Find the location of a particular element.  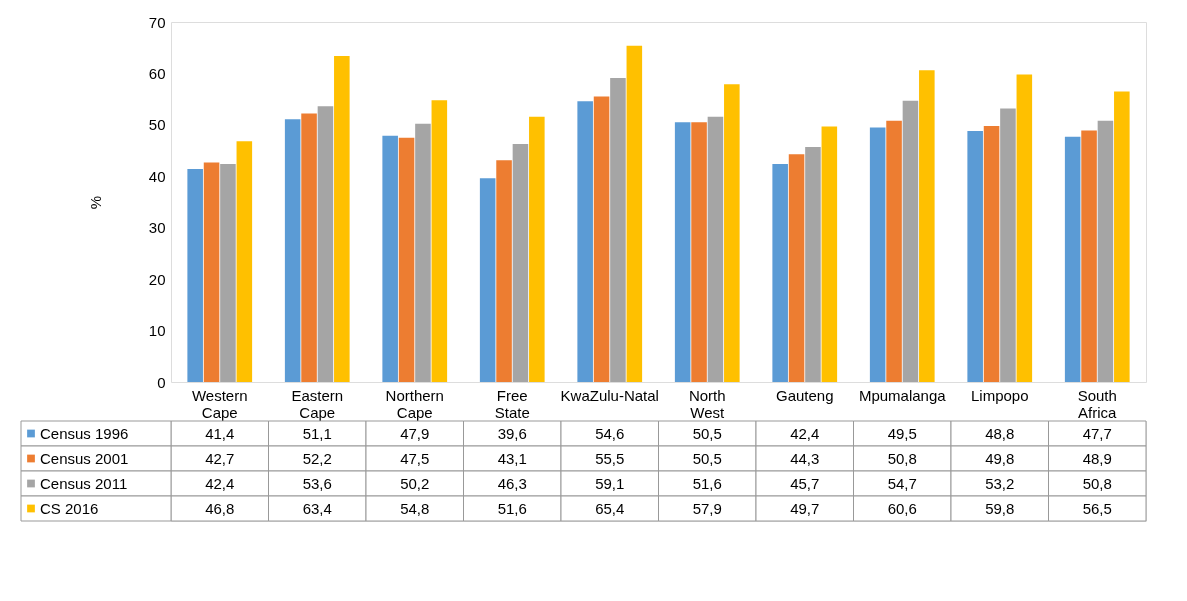

data-label: 48,9 is located at coordinates (1097, 458).